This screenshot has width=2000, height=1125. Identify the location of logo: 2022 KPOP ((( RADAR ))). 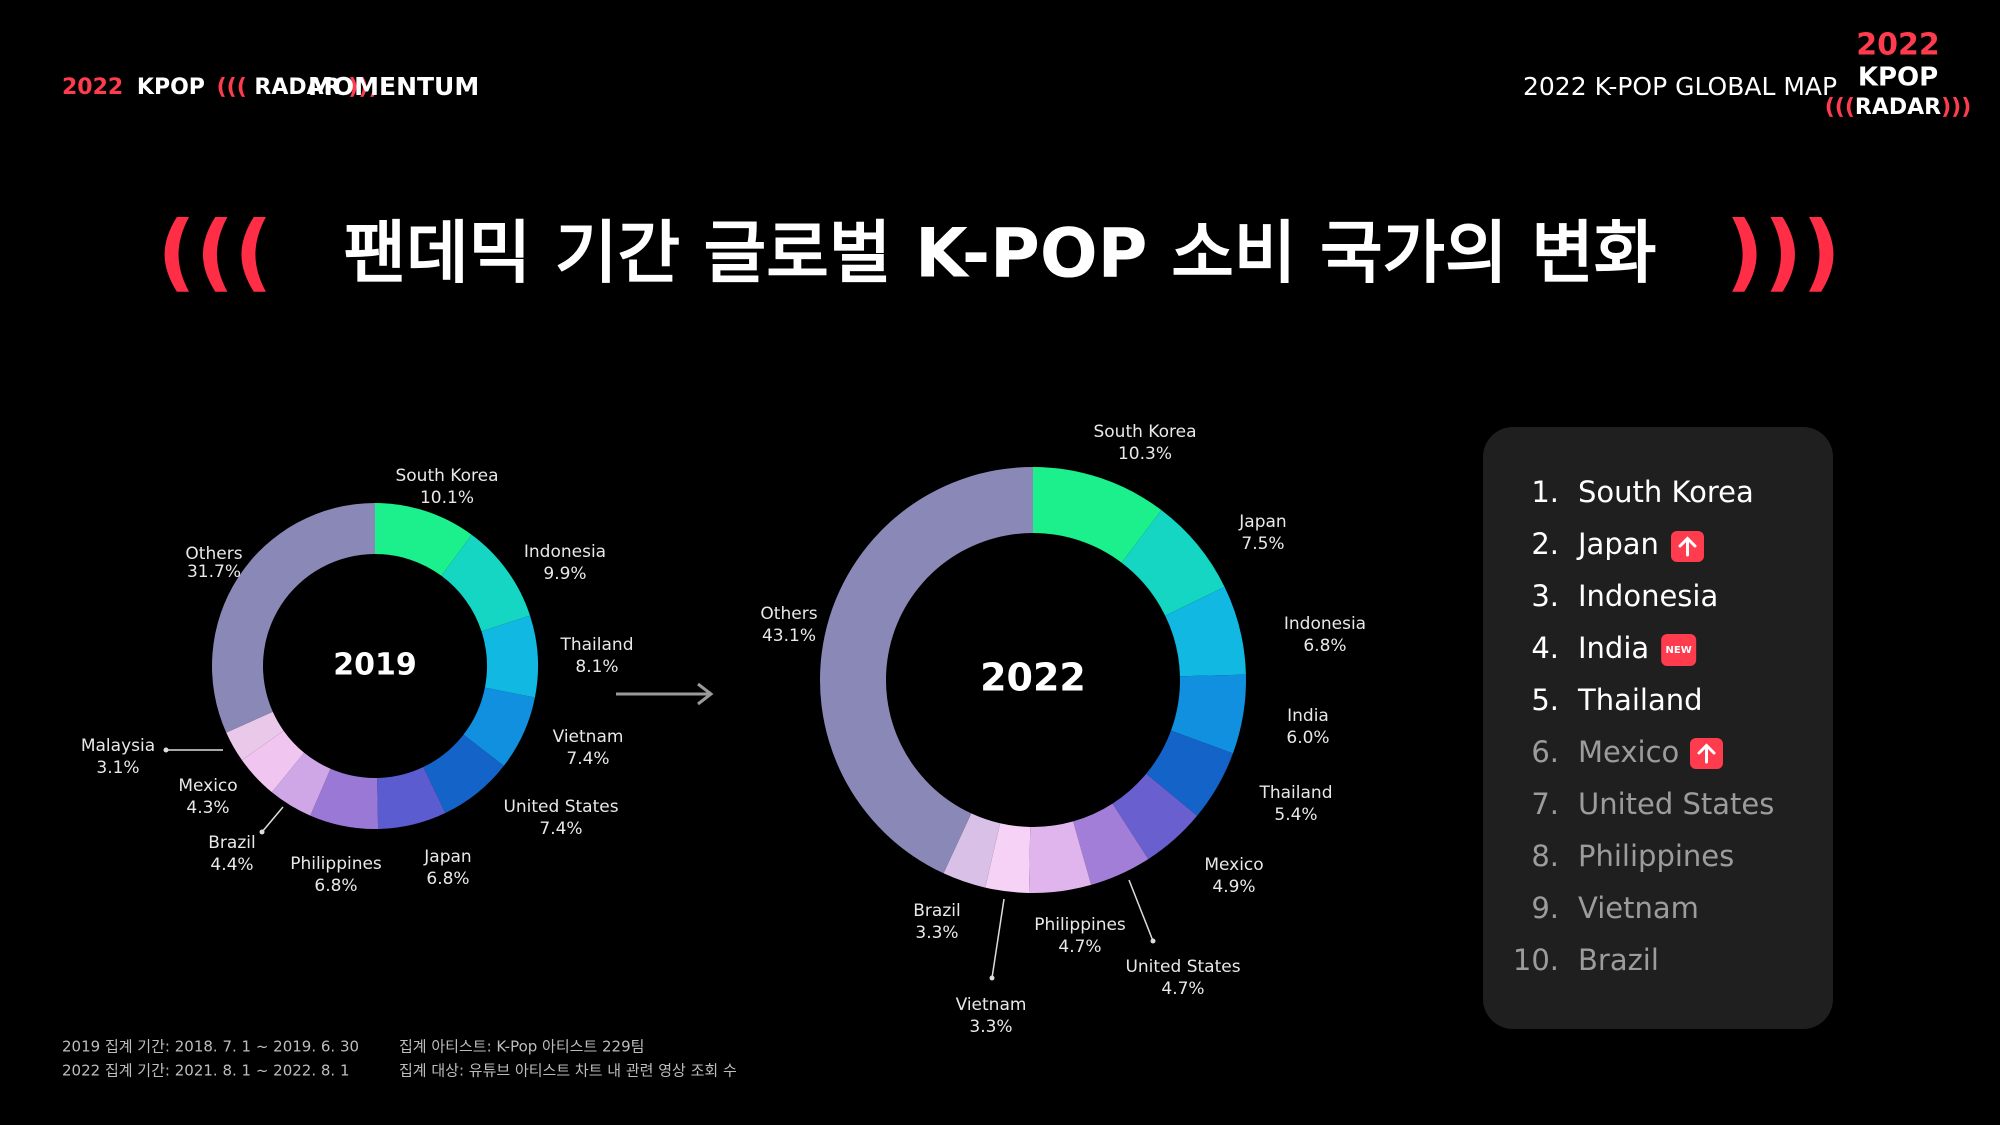
(220, 87).